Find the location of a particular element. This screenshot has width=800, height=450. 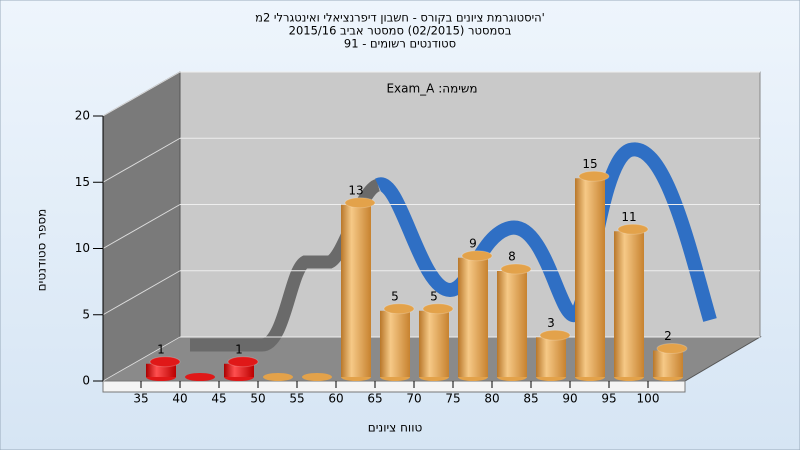

y-axis-label: מספר סטודנטים is located at coordinates (42, 250).